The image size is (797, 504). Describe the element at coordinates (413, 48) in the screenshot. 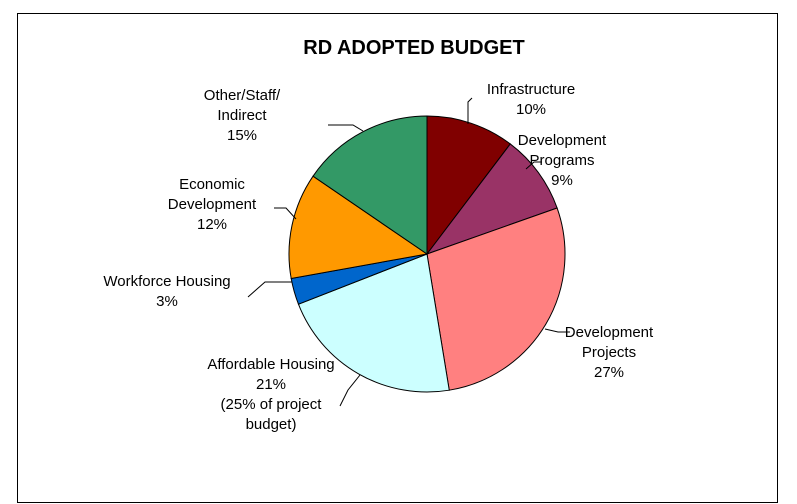

I see `chart-title: RD ADOPTED BUDGET` at that location.